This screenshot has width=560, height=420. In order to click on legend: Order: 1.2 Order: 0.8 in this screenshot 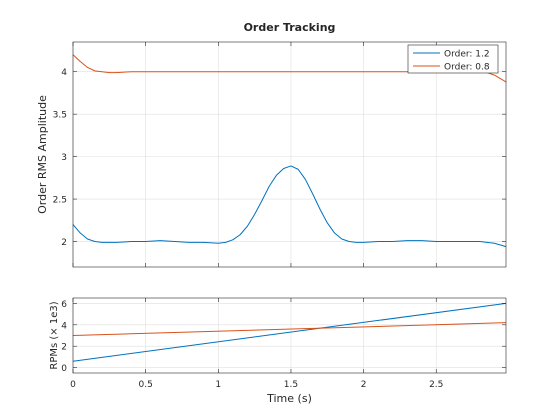, I will do `click(453, 59)`.